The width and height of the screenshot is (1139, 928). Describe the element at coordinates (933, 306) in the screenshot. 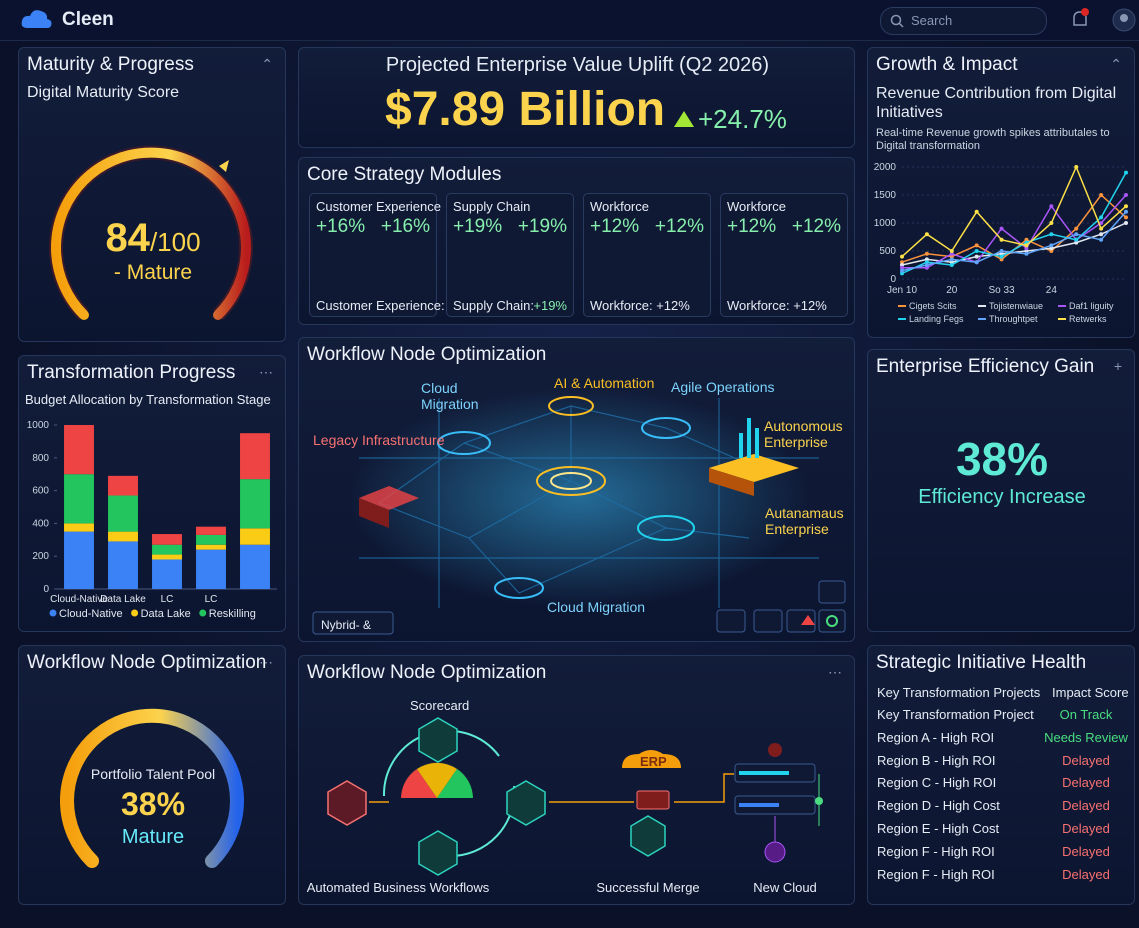

I see `legend-label: Cigets Scits` at that location.